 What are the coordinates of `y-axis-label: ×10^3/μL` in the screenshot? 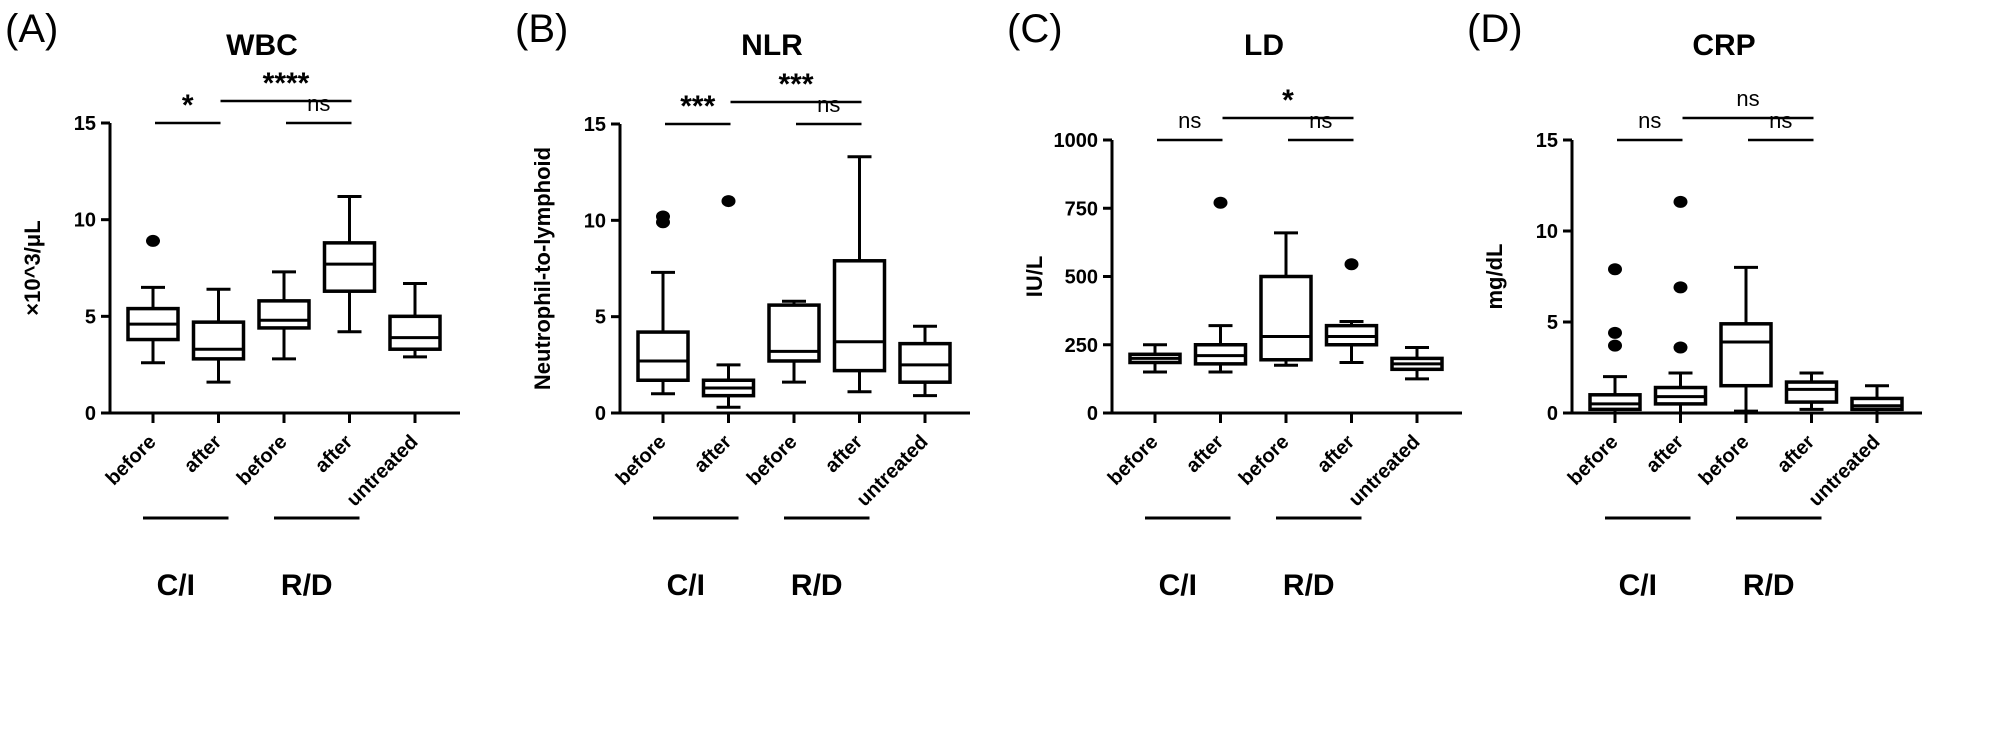 It's located at (32, 267).